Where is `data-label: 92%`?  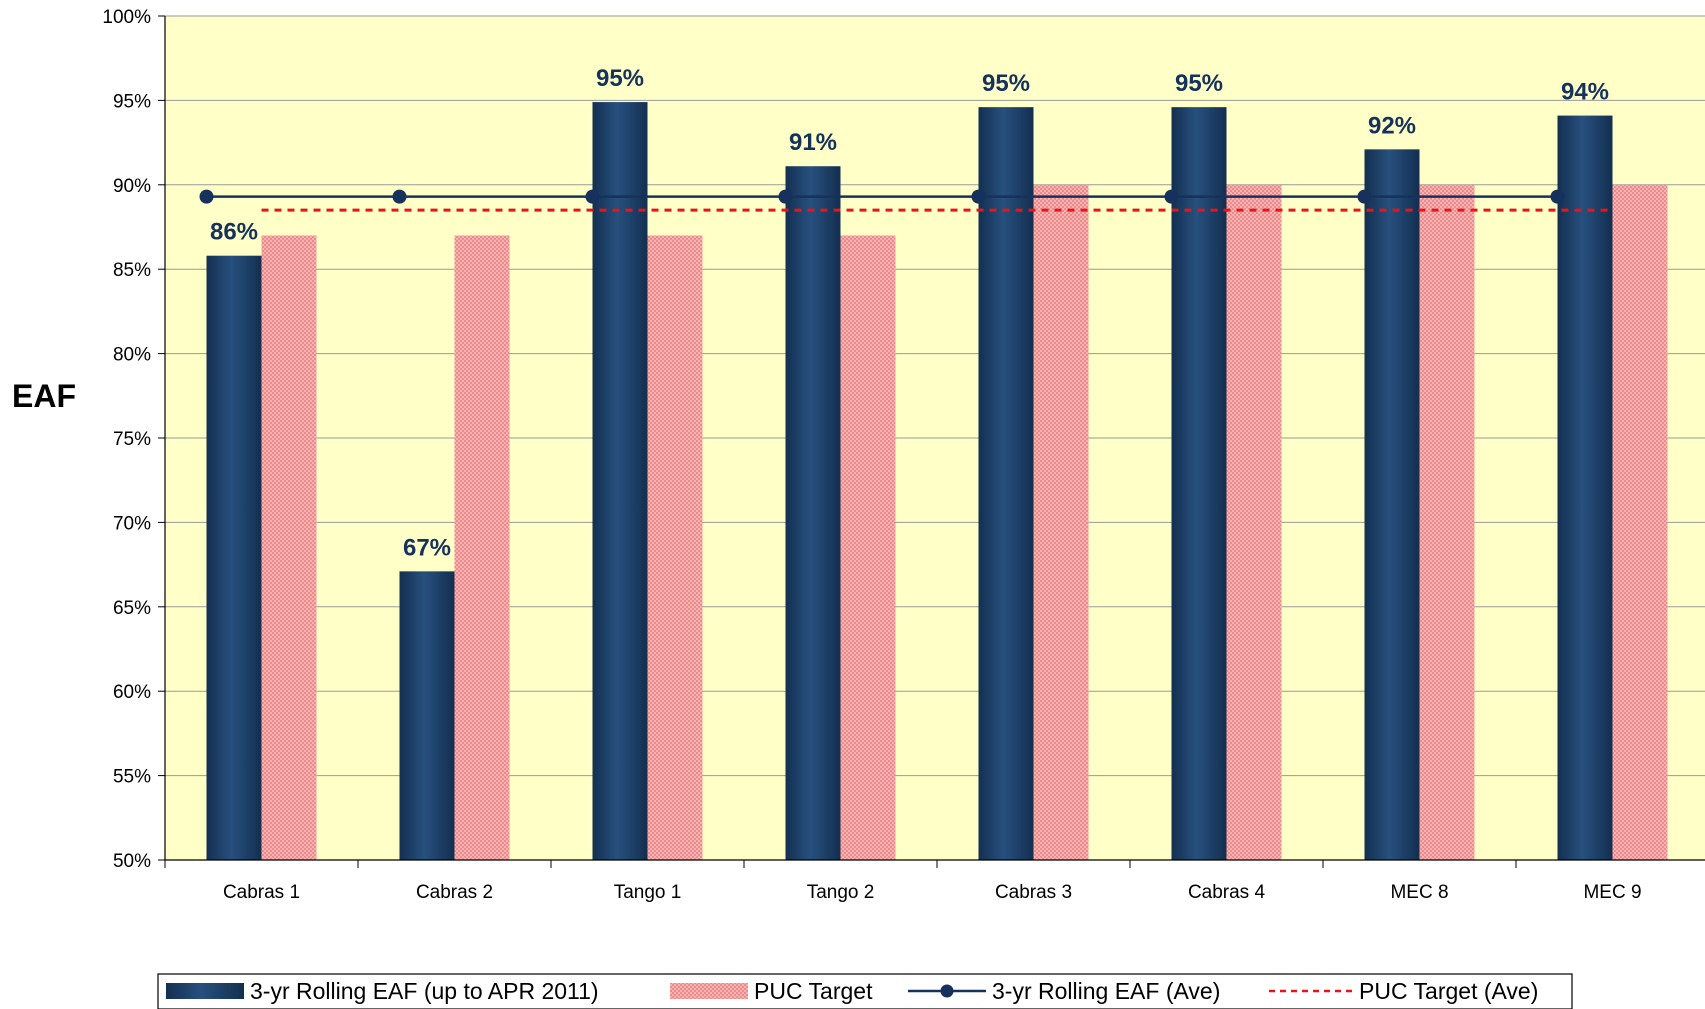
data-label: 92% is located at coordinates (1392, 125).